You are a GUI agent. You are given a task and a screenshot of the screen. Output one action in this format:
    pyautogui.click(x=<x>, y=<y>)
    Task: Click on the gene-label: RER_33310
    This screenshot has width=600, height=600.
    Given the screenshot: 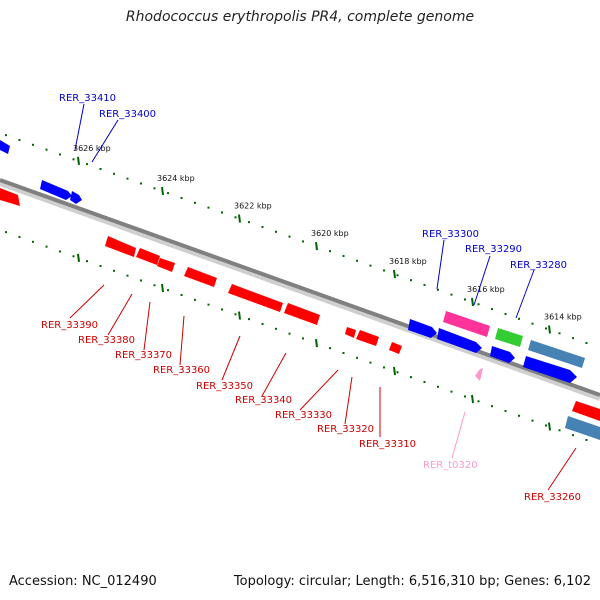 What is the action you would take?
    pyautogui.click(x=387, y=444)
    